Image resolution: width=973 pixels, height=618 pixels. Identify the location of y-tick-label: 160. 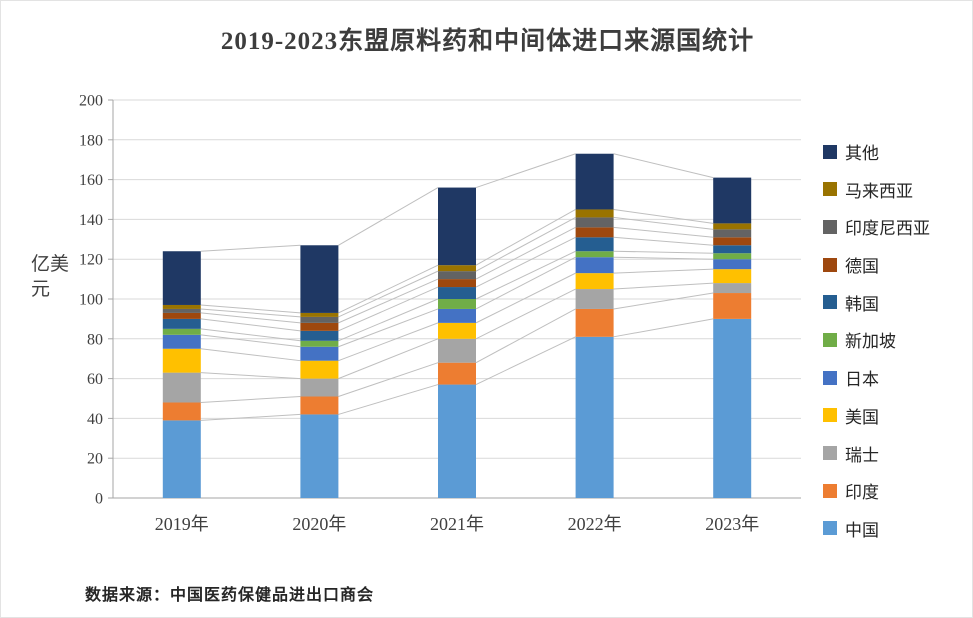
(91, 180).